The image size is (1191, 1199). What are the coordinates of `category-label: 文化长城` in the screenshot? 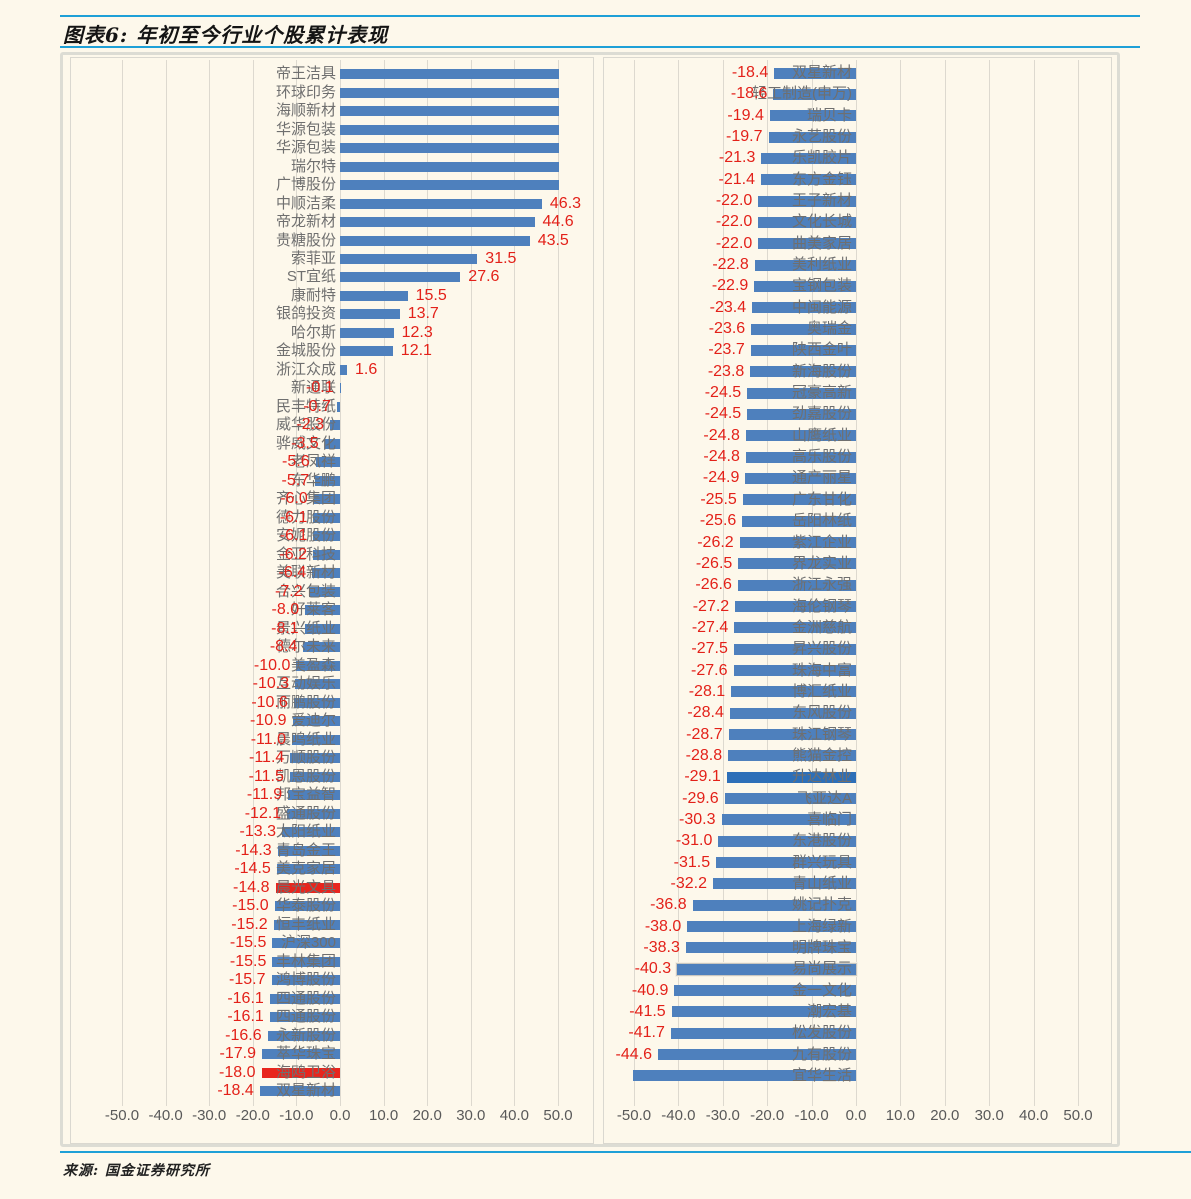 It's located at (821, 222).